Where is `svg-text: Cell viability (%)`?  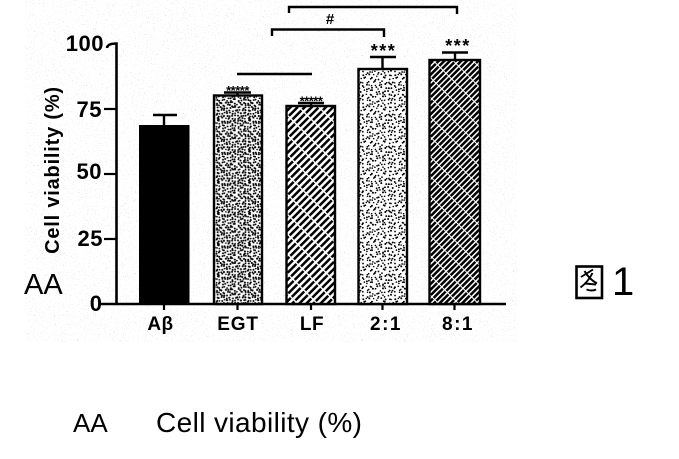 svg-text: Cell viability (%) is located at coordinates (259, 422).